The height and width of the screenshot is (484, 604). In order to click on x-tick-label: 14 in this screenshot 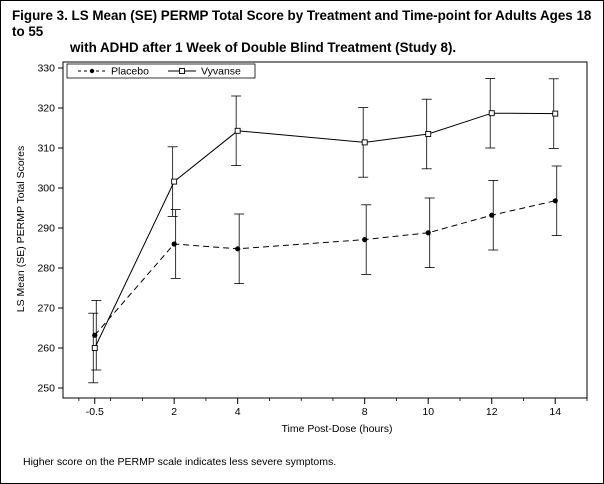, I will do `click(555, 412)`.